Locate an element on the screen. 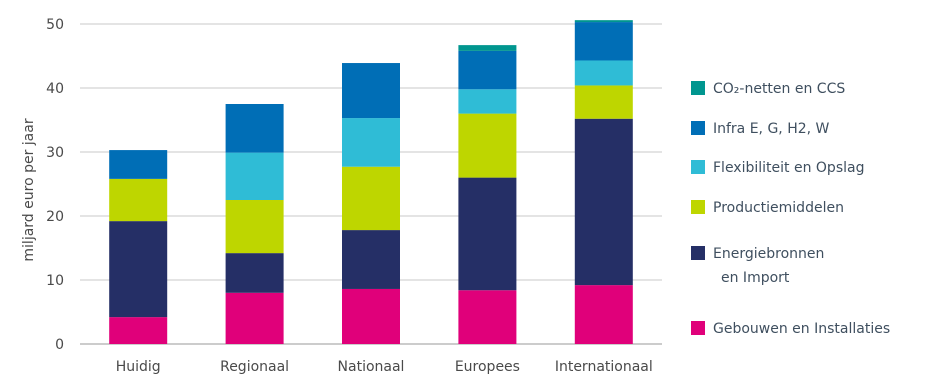  x-category-label: Nationaal is located at coordinates (371, 367).